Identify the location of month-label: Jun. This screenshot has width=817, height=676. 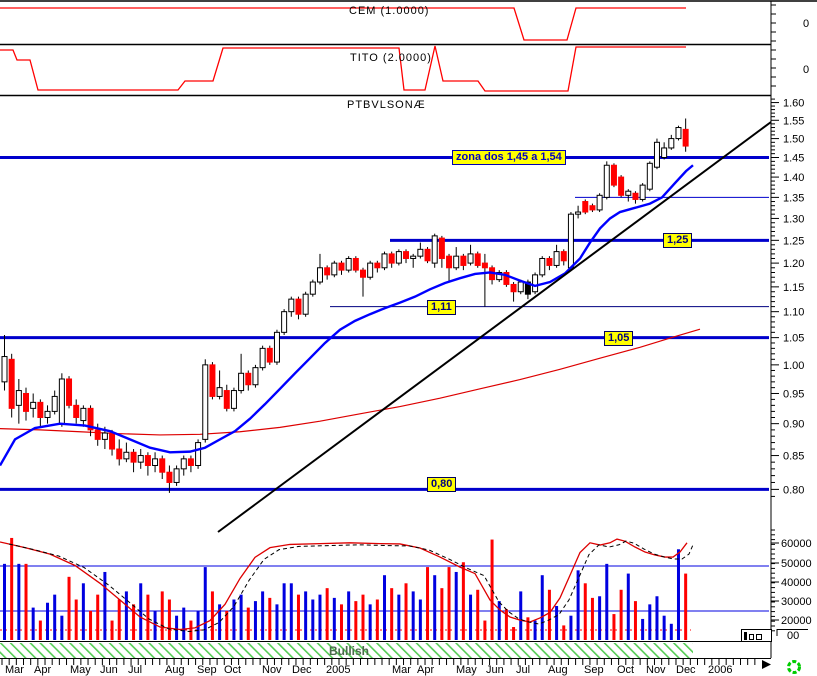
(109, 670).